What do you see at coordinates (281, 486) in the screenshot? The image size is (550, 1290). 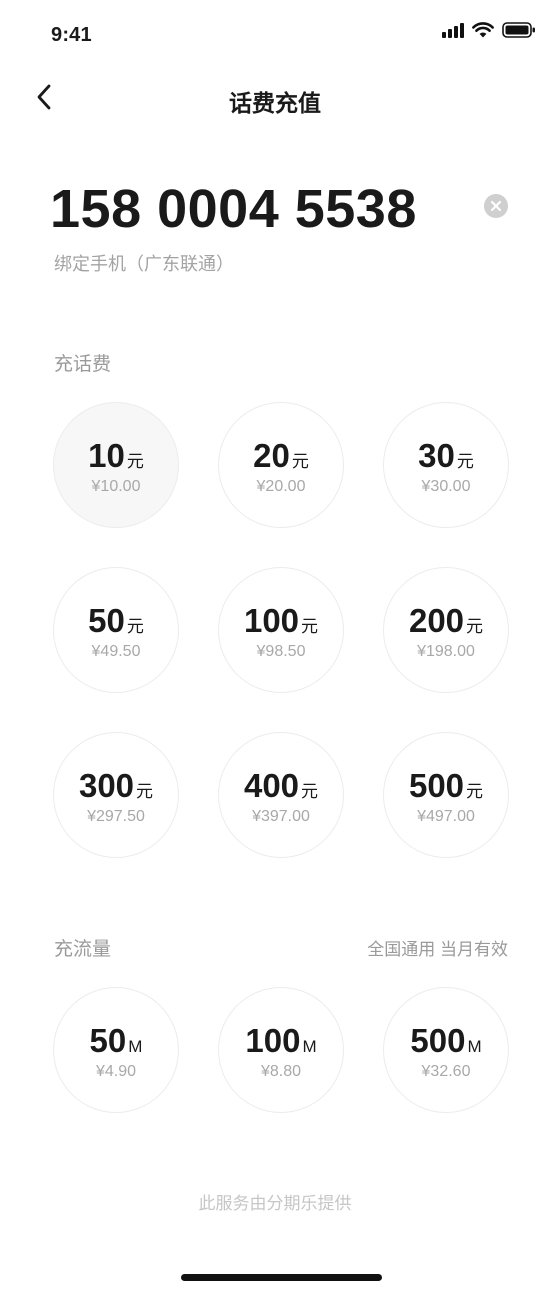 I see `option-price: ¥20.00` at bounding box center [281, 486].